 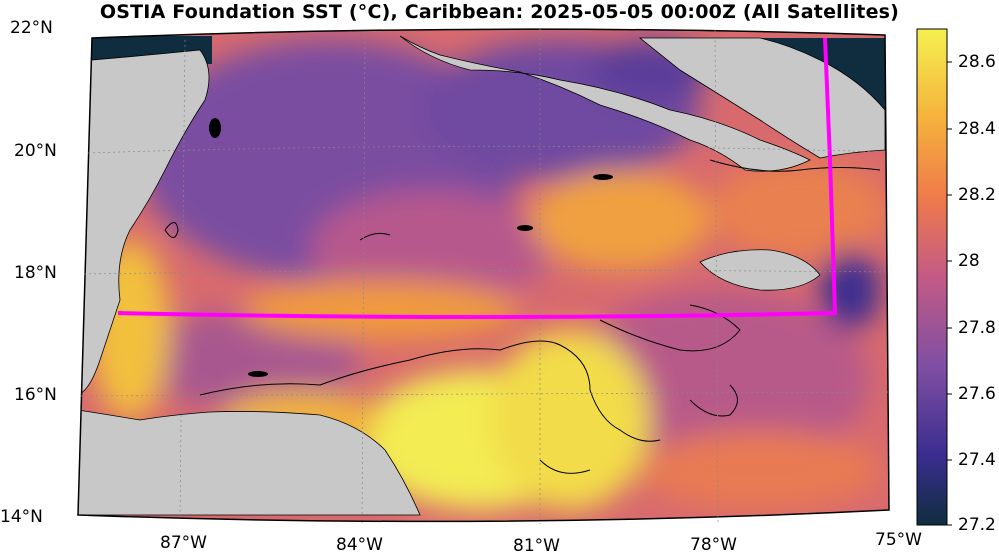 I want to click on lon-label: 84°W, so click(x=359, y=545).